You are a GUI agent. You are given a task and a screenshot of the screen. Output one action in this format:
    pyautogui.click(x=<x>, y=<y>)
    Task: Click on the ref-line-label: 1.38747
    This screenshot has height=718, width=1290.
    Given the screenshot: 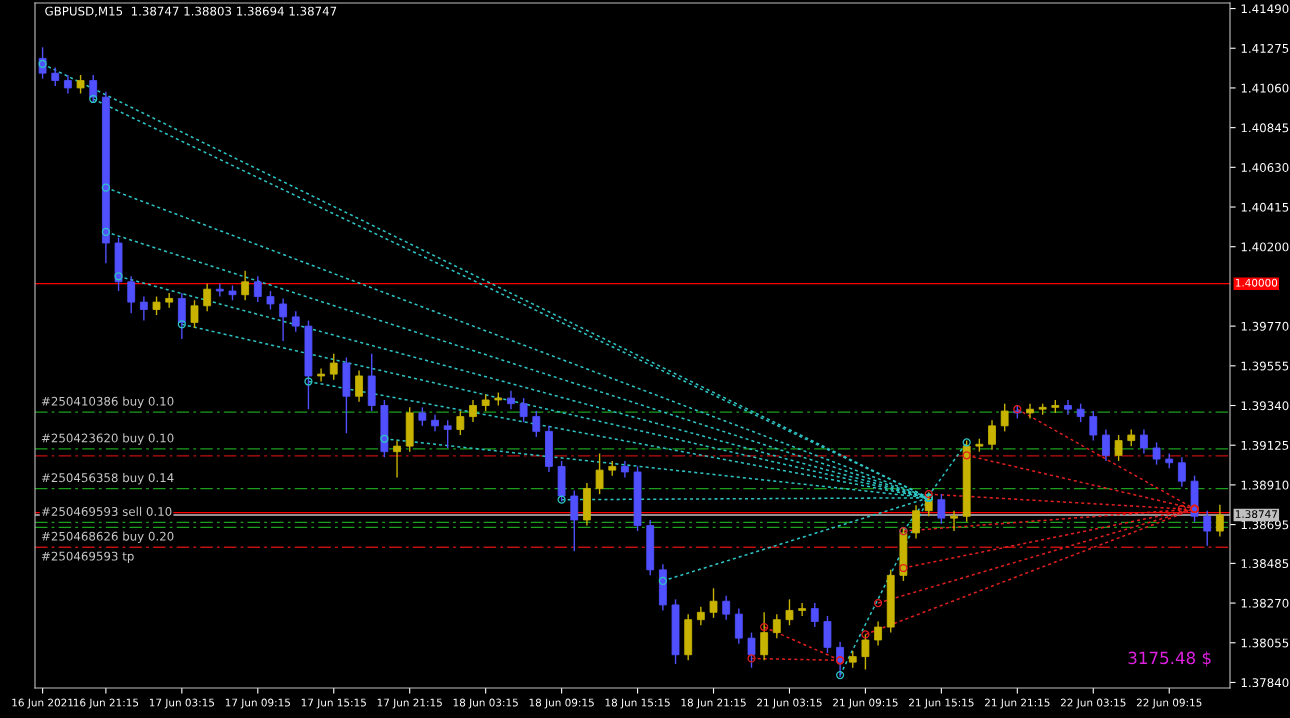 What is the action you would take?
    pyautogui.click(x=1256, y=514)
    